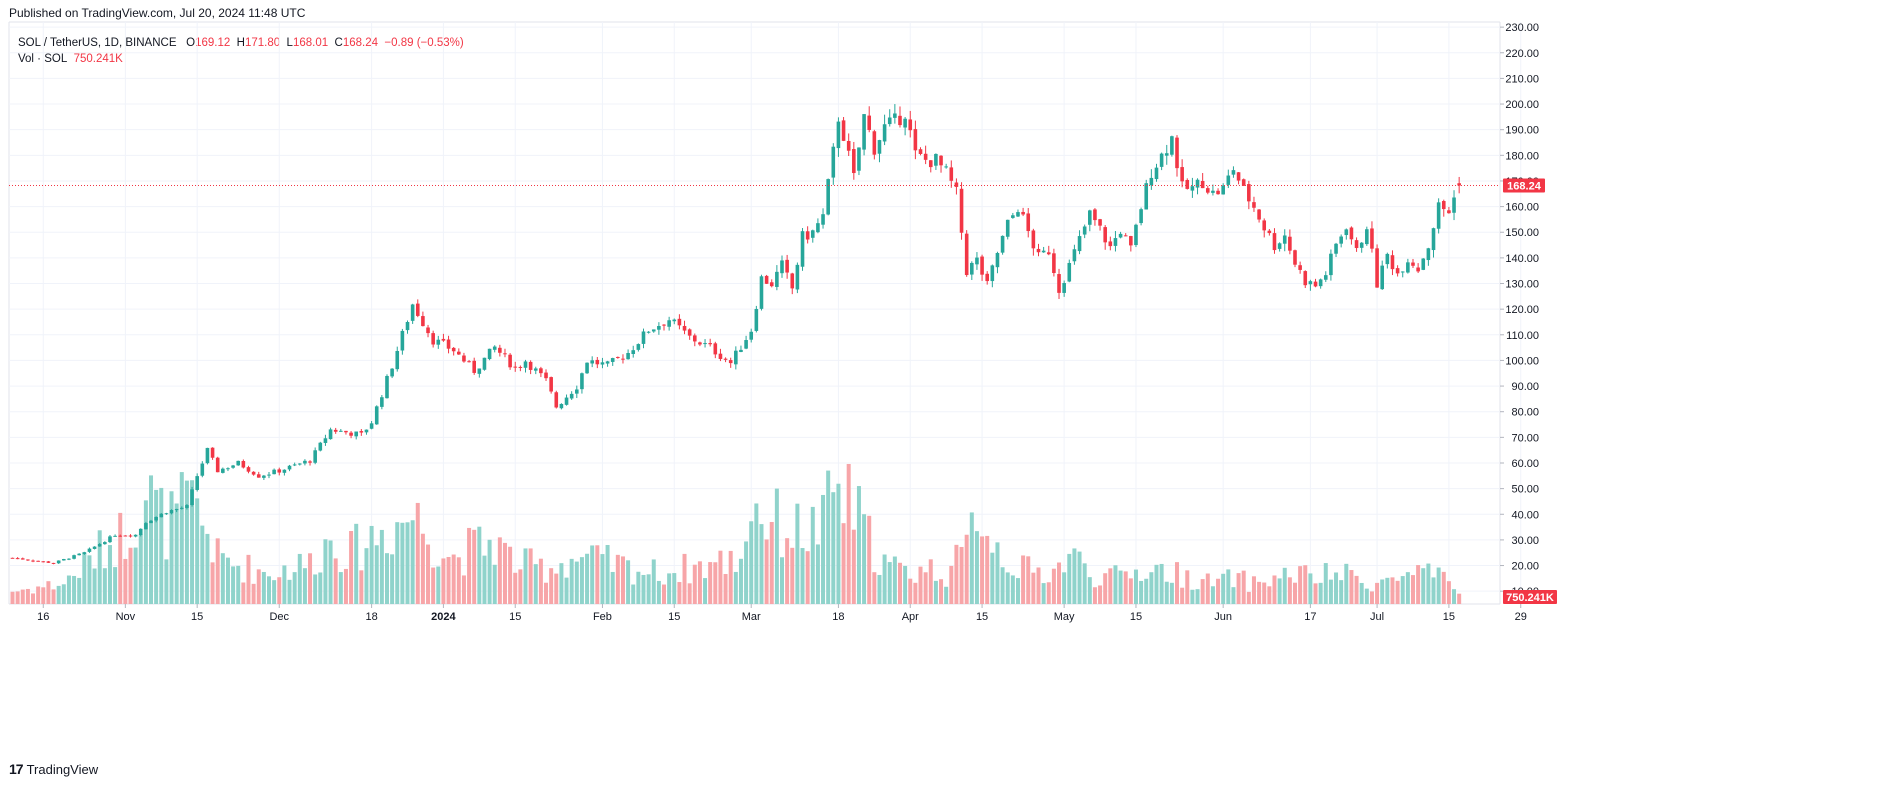  Describe the element at coordinates (838, 617) in the screenshot. I see `x-tick-label: 18` at that location.